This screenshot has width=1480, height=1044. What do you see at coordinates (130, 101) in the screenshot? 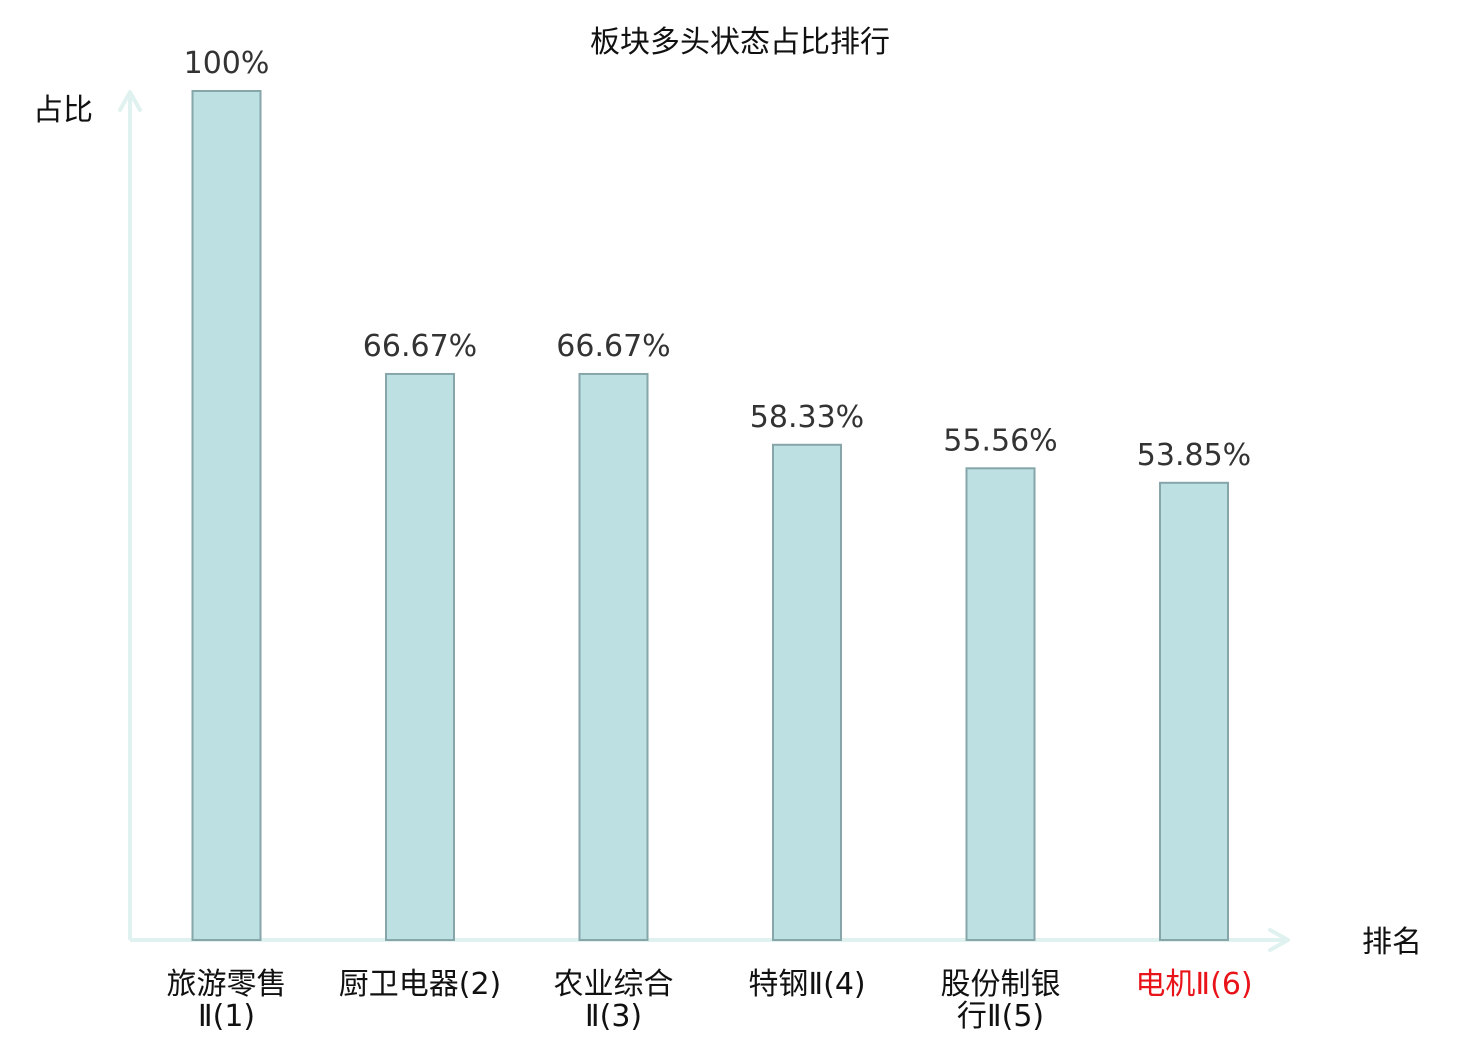
I see `y-axis-arrow` at bounding box center [130, 101].